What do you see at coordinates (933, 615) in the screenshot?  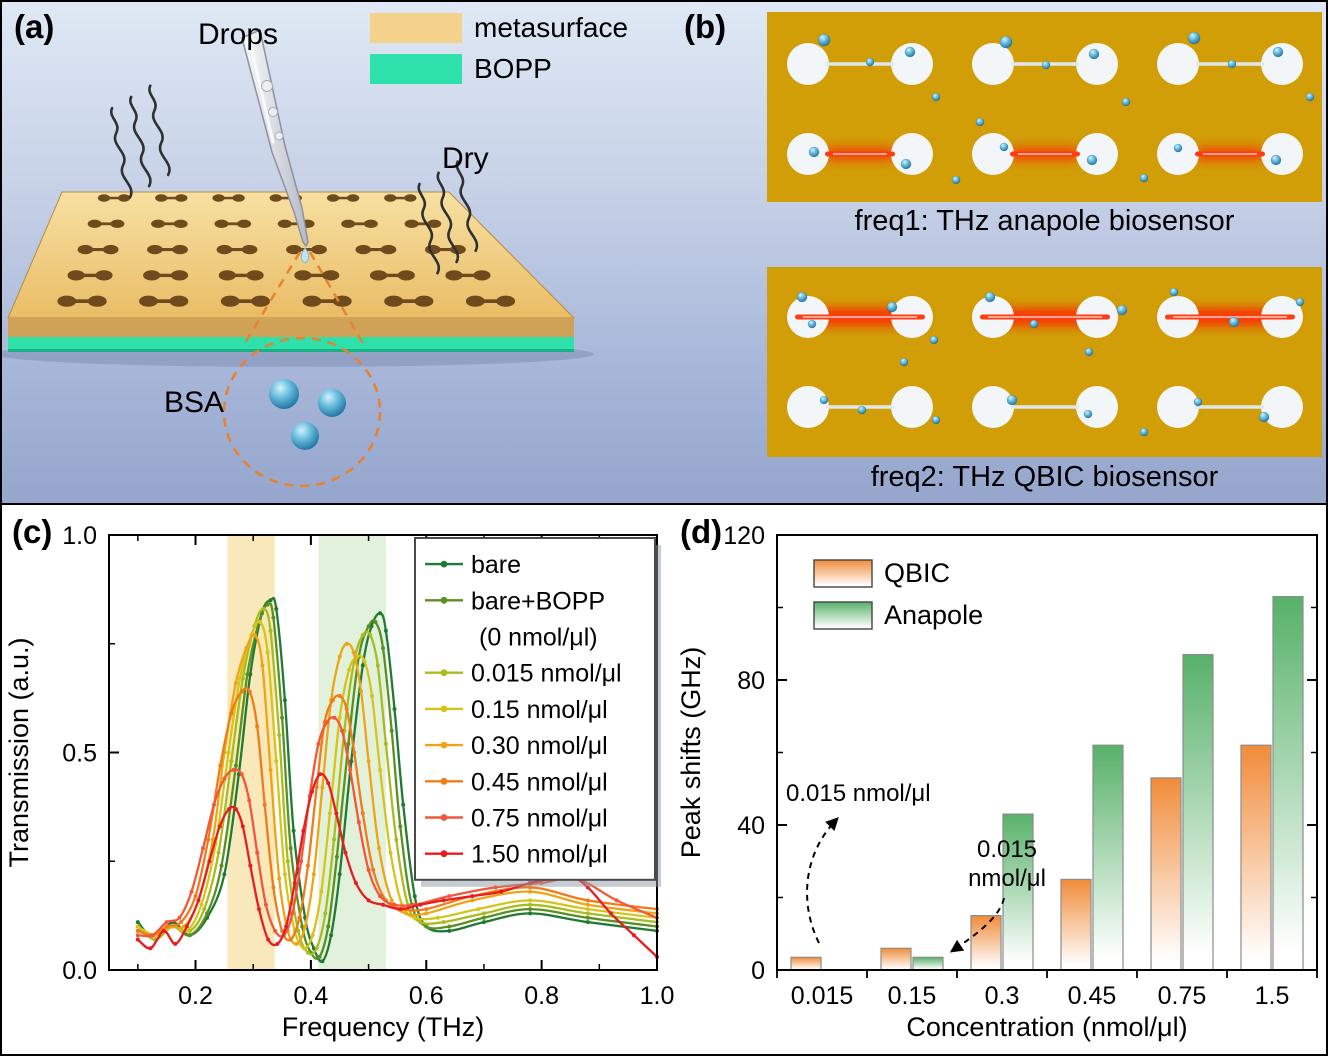 I see `legend-label-anapole: Anapole` at bounding box center [933, 615].